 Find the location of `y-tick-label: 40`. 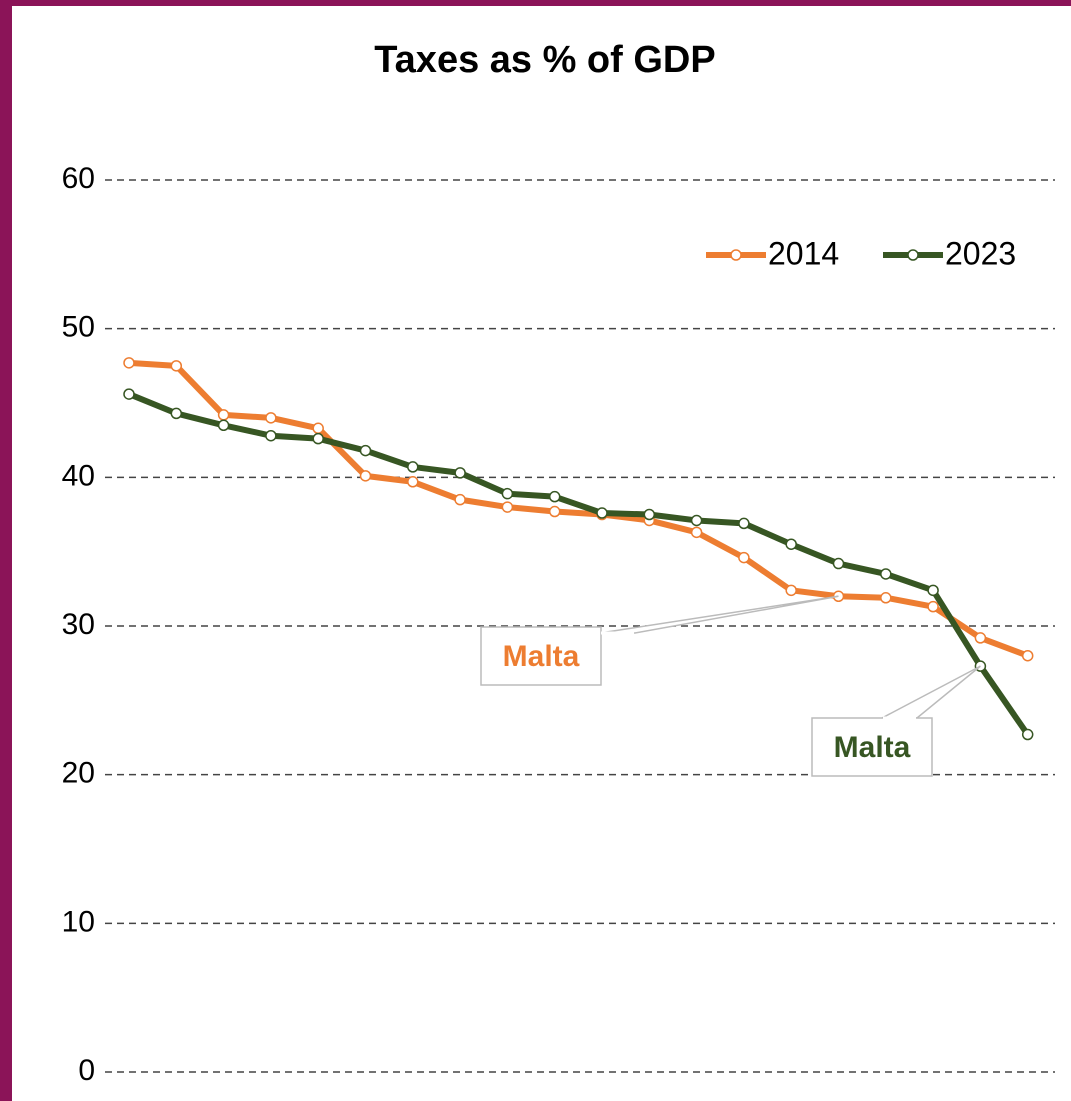

y-tick-label: 40 is located at coordinates (78, 475).